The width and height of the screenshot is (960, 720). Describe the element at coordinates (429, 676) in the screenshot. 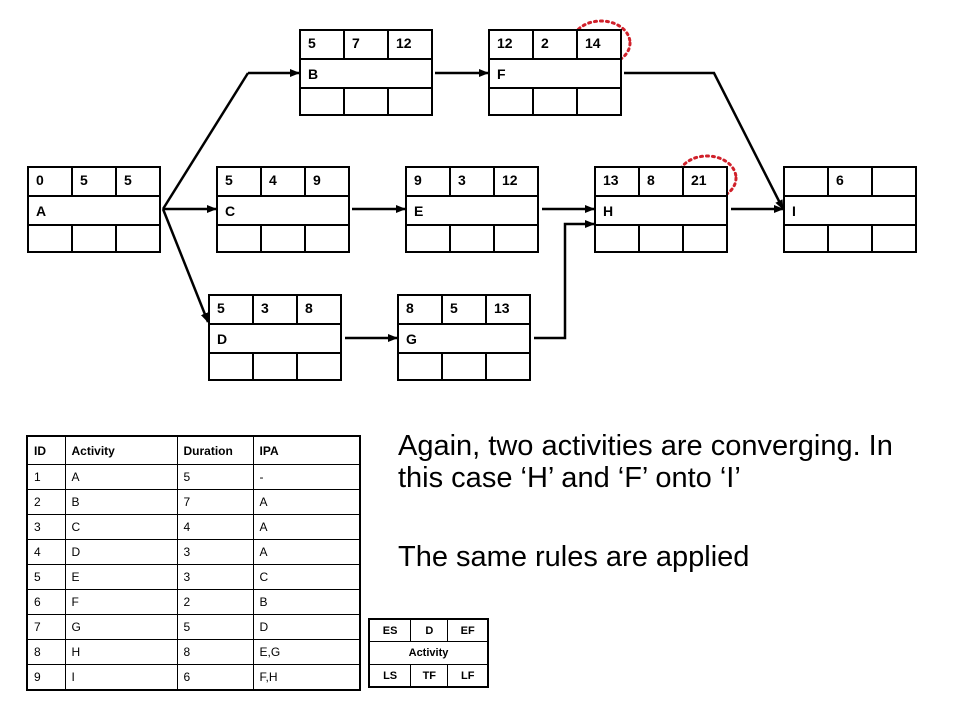

I see `legend-tf: TF` at that location.